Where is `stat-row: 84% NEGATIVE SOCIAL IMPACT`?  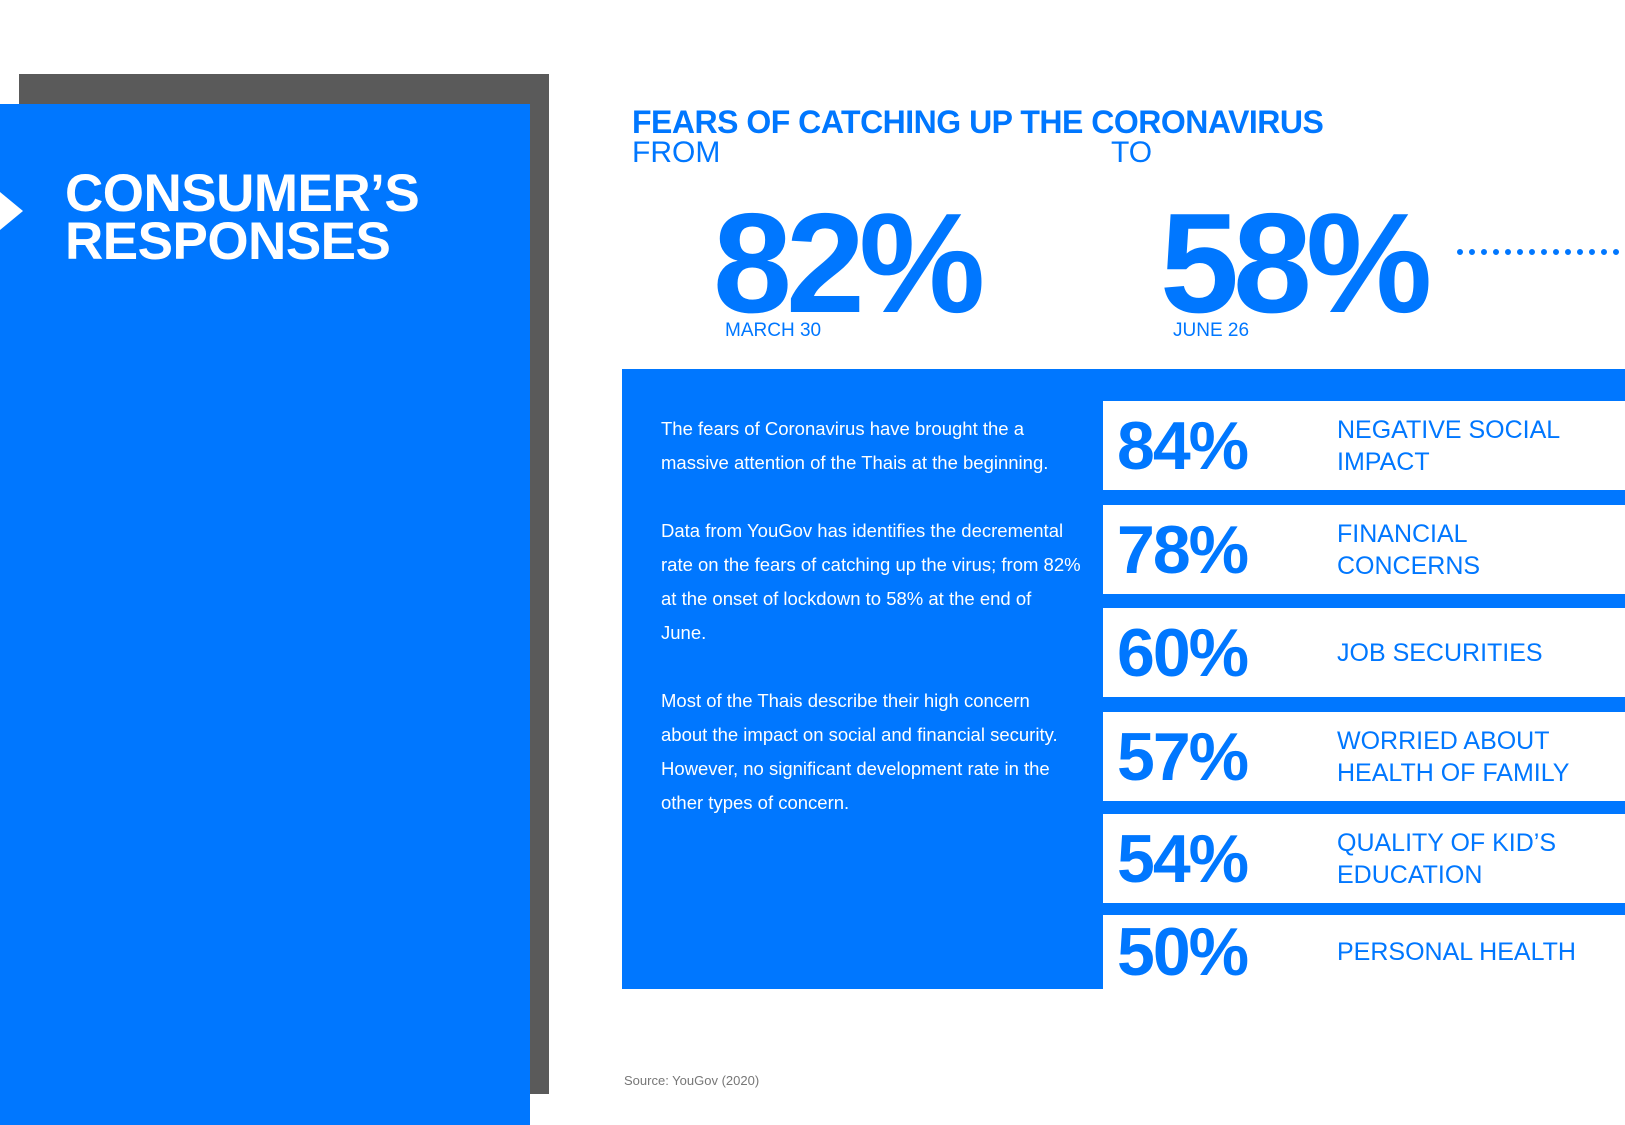 stat-row: 84% NEGATIVE SOCIAL IMPACT is located at coordinates (1364, 445).